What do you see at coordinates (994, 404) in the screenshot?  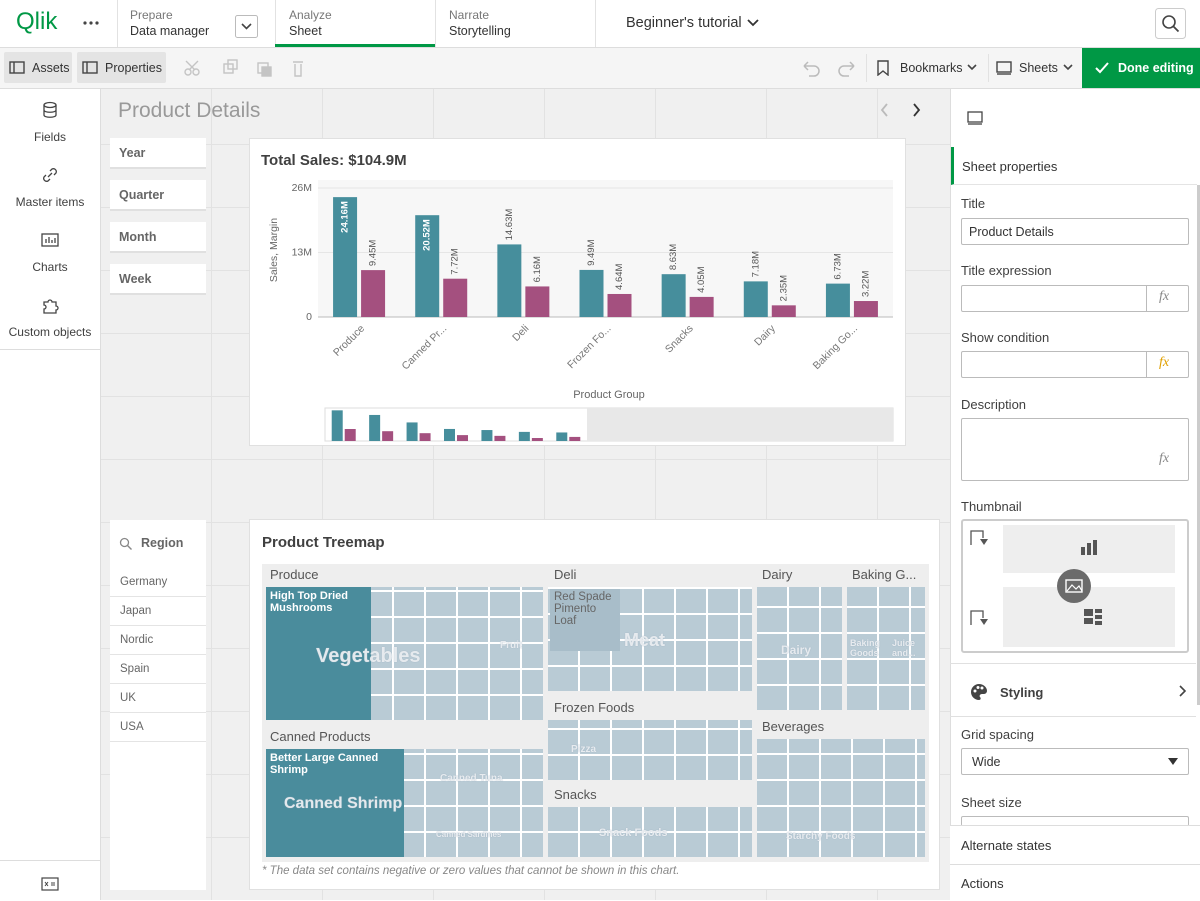 I see `field-label: Description` at bounding box center [994, 404].